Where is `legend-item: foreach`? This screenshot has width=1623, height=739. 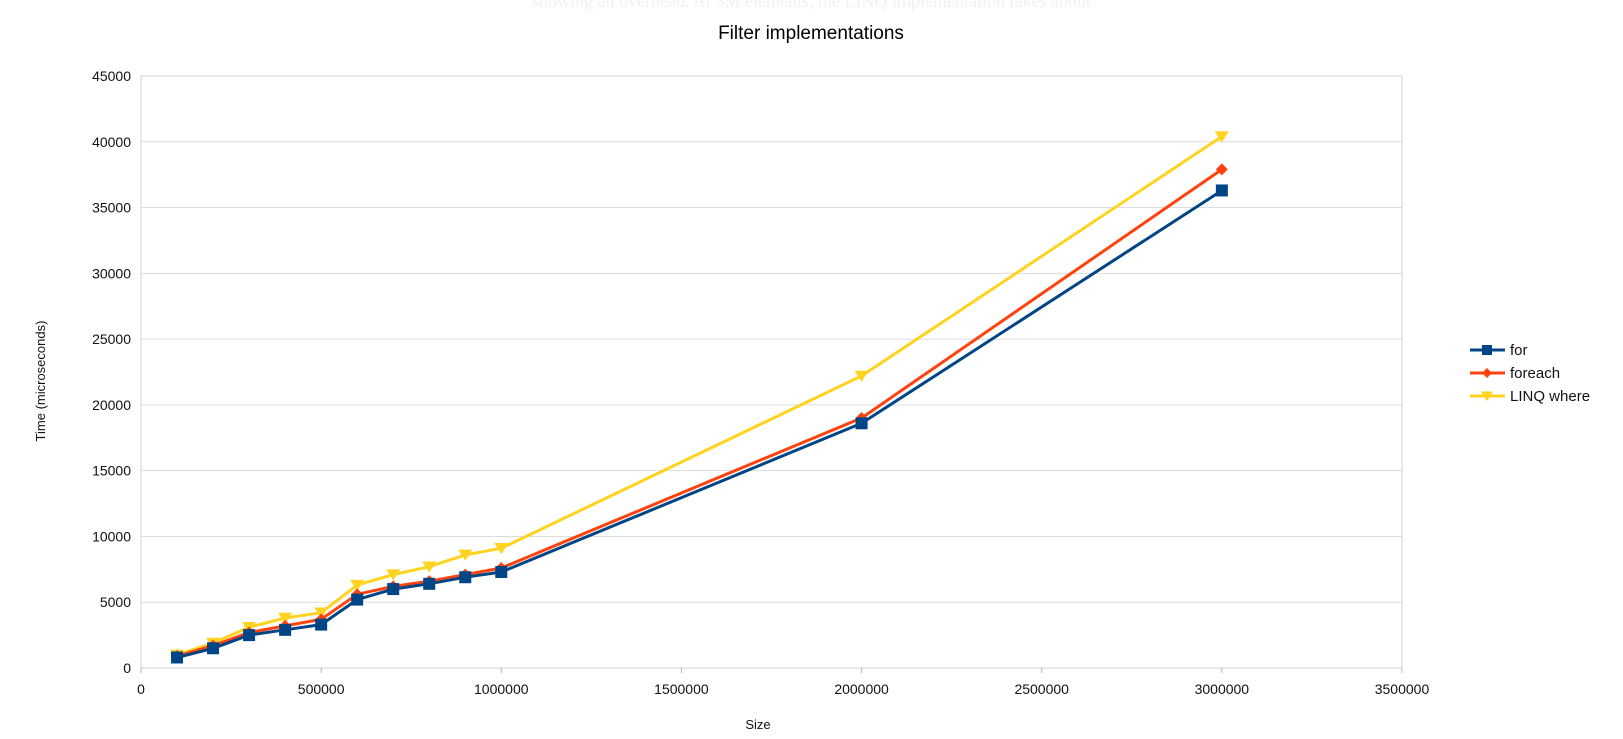
legend-item: foreach is located at coordinates (1515, 373).